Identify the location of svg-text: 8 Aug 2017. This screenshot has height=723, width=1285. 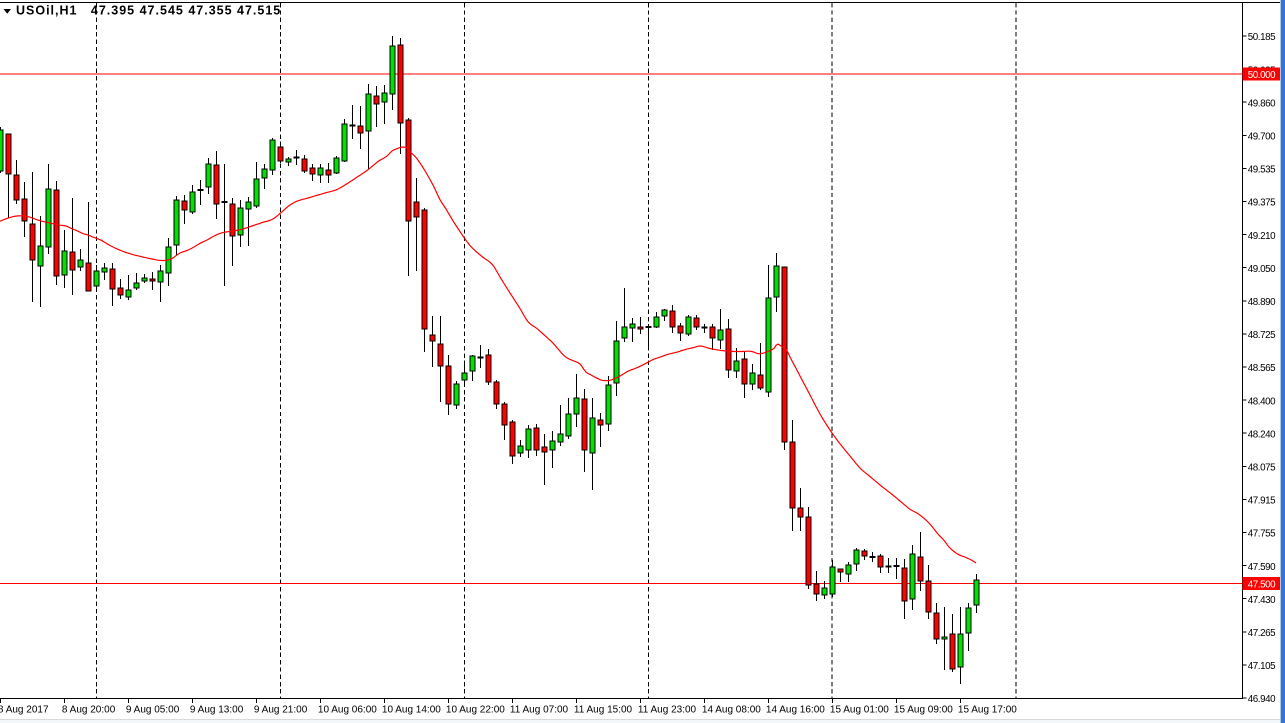
(24, 710).